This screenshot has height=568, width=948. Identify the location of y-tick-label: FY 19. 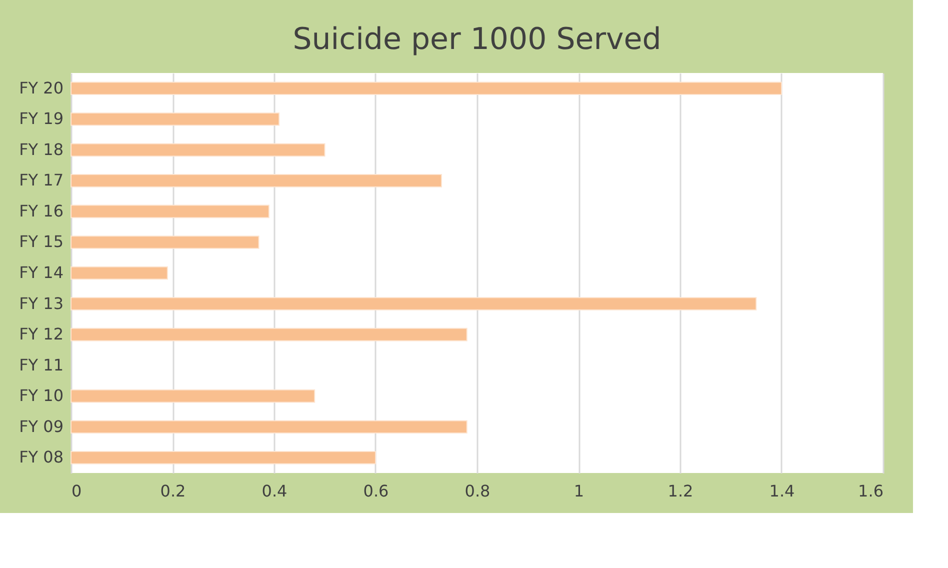
(41, 118).